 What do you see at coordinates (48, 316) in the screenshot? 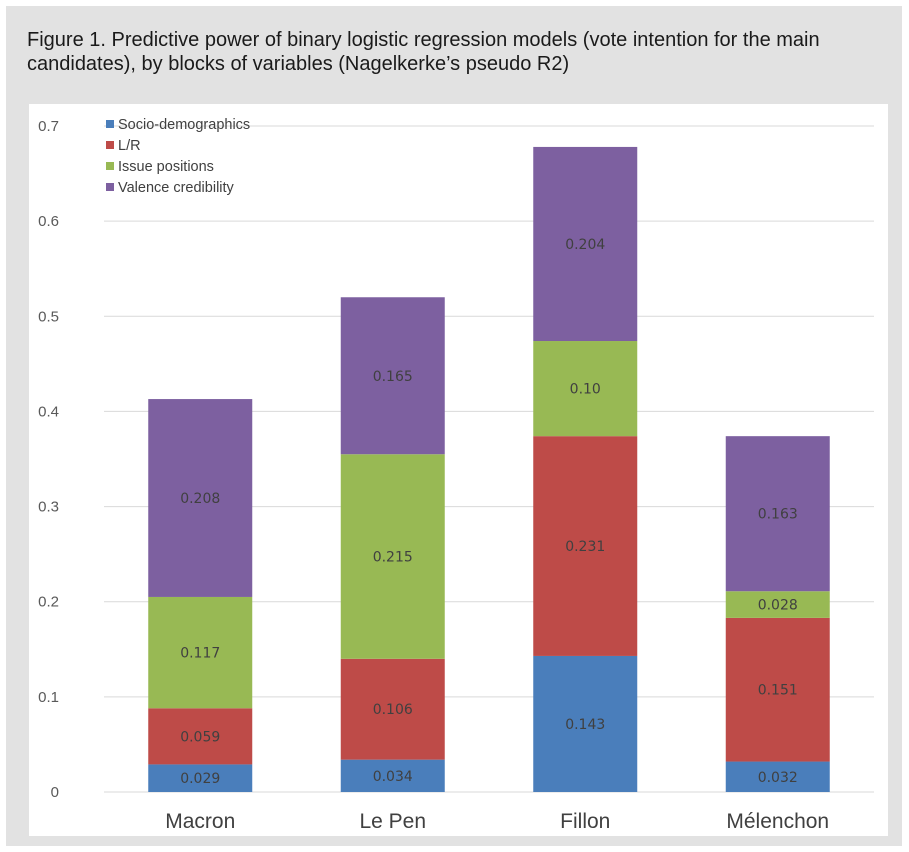
I see `y-tick-label: 0.5` at bounding box center [48, 316].